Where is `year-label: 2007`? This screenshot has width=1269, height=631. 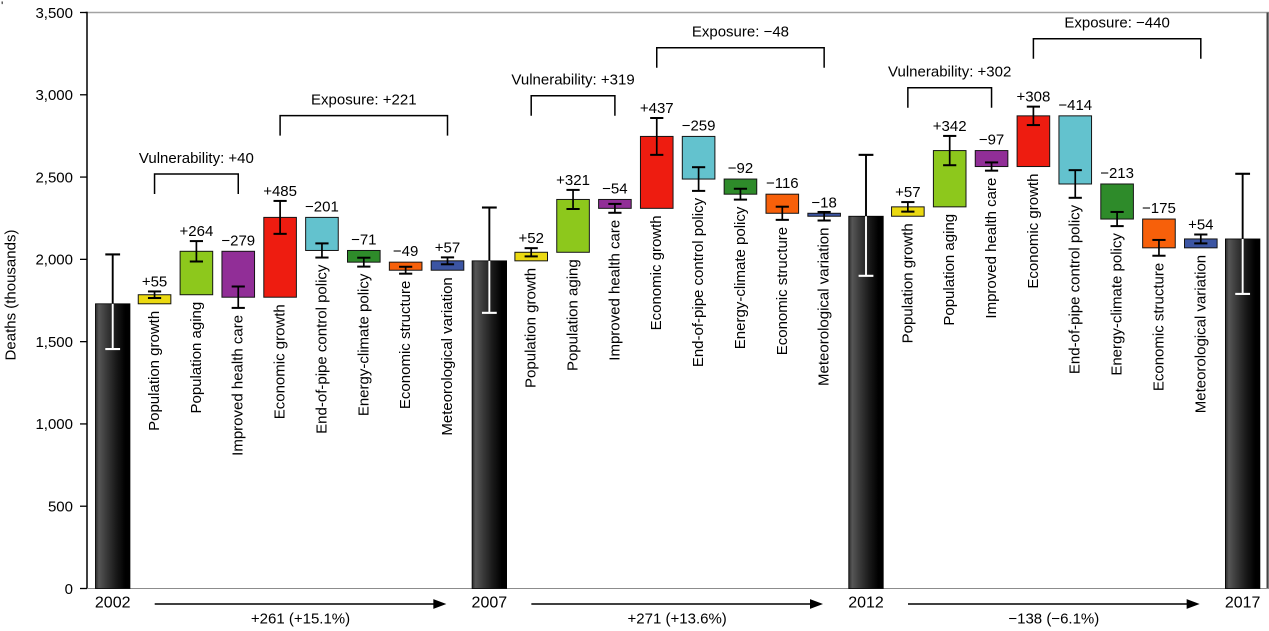
year-label: 2007 is located at coordinates (490, 603).